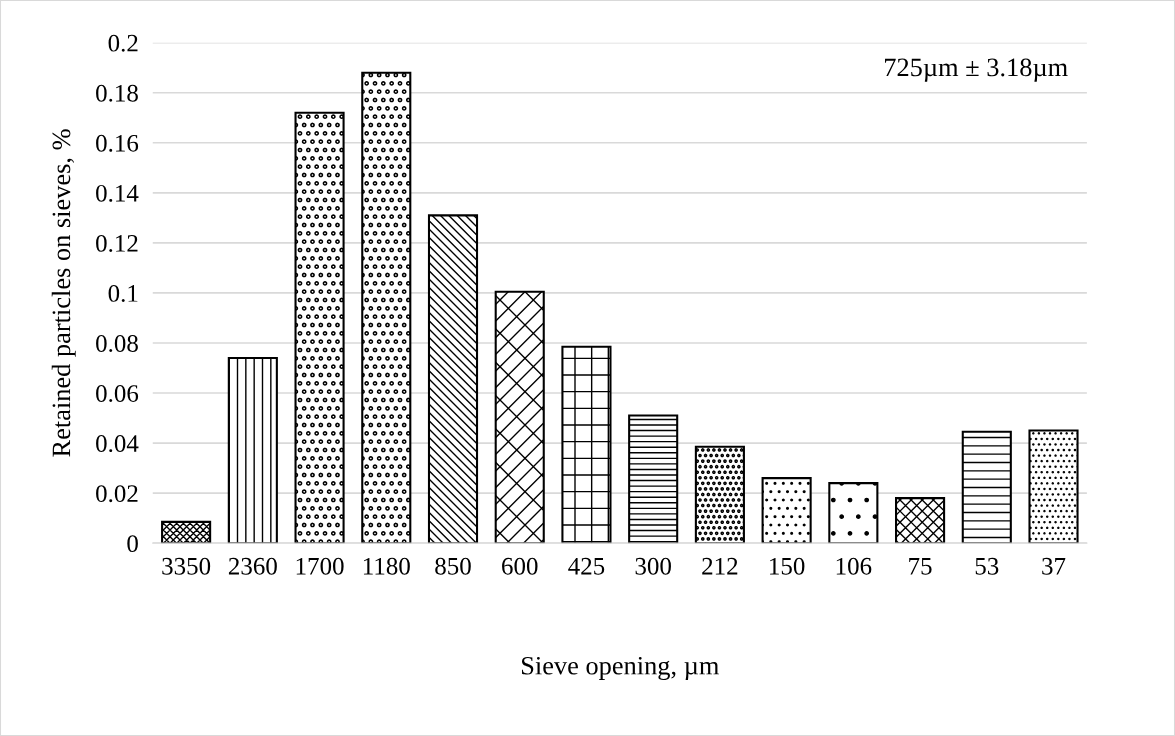 The image size is (1175, 736). I want to click on y-tick-label: 0.08, so click(117, 344).